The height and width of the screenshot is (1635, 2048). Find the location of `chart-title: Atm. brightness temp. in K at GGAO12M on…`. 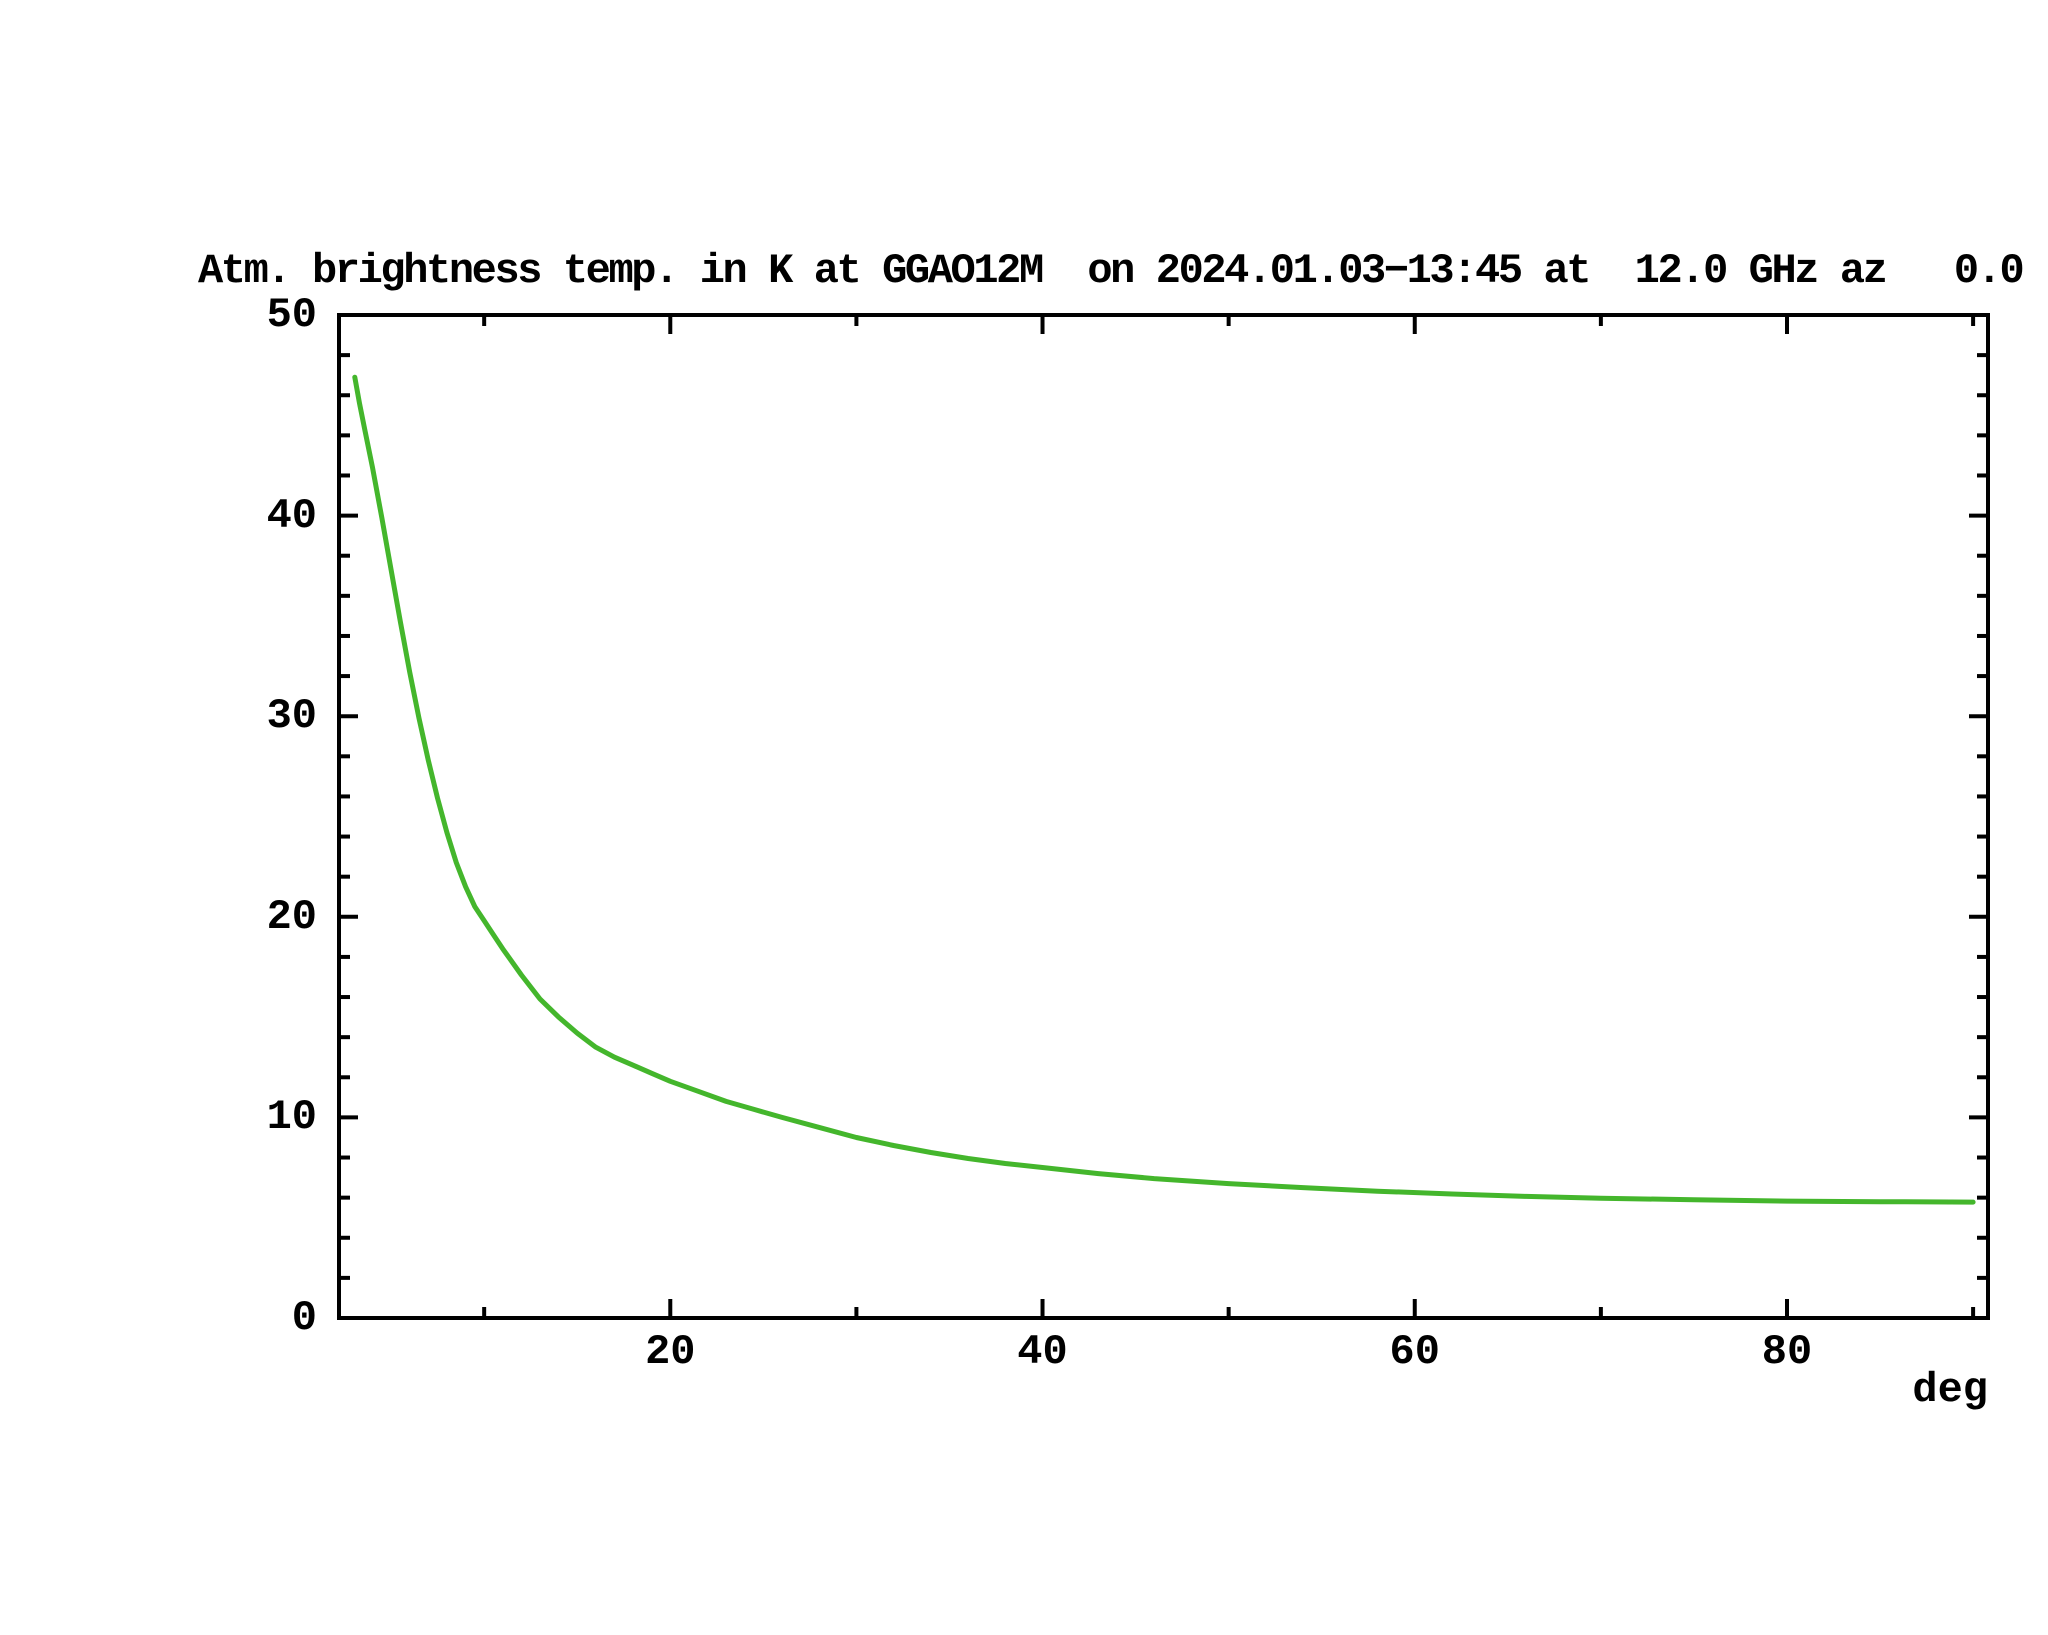

chart-title: Atm. brightness temp. in K at GGAO12M on… is located at coordinates (1111, 271).